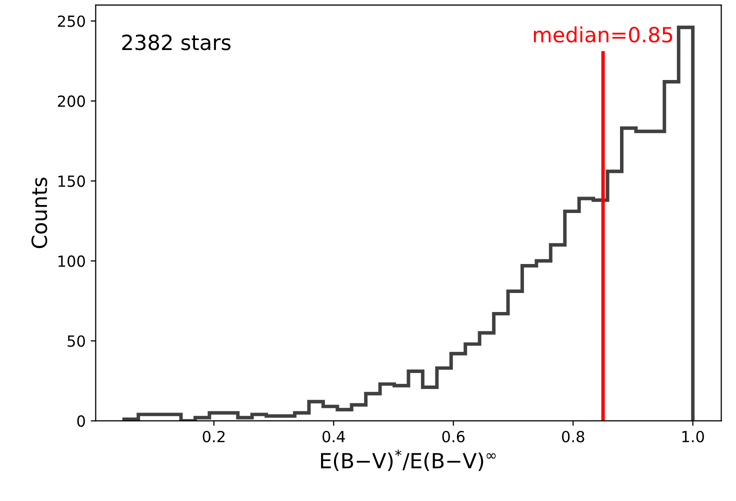 This screenshot has width=736, height=501. I want to click on y-axis-title: Counts, so click(39, 213).